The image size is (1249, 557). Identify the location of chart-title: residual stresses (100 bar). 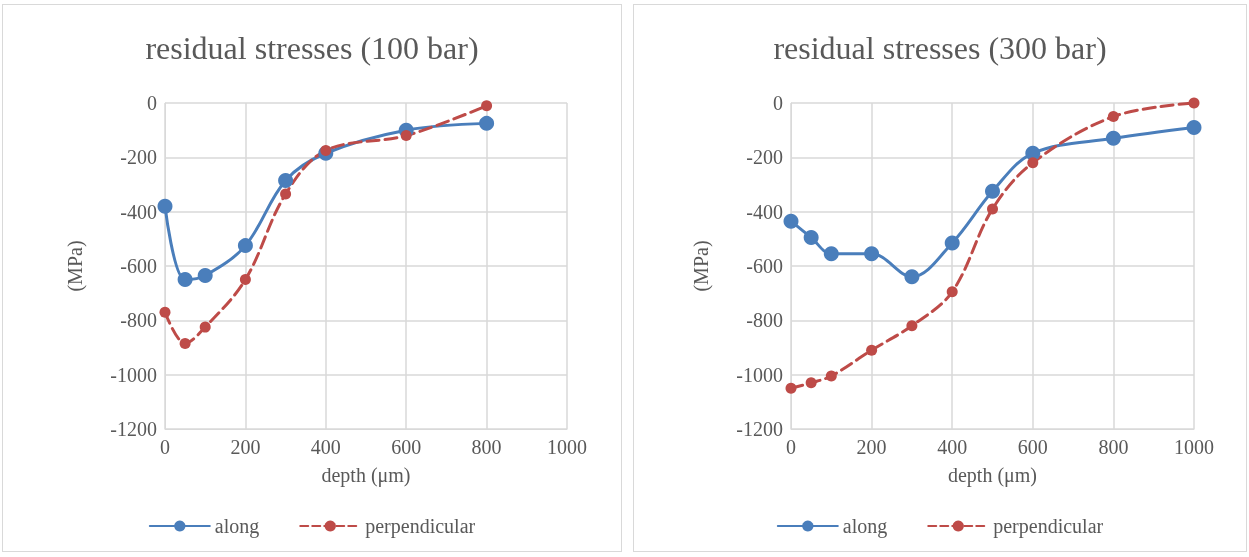
(312, 48).